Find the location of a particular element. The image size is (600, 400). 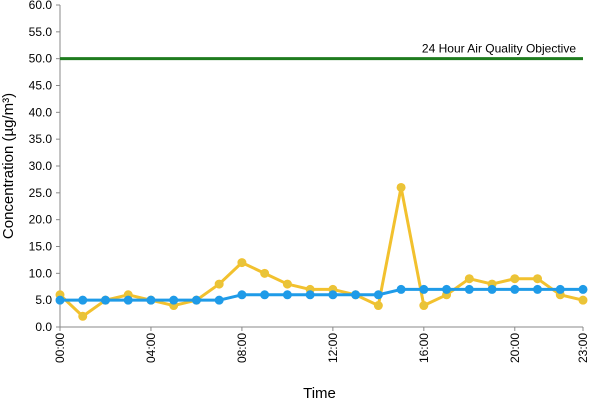

y-tick-label: 20.0 is located at coordinates (41, 220).